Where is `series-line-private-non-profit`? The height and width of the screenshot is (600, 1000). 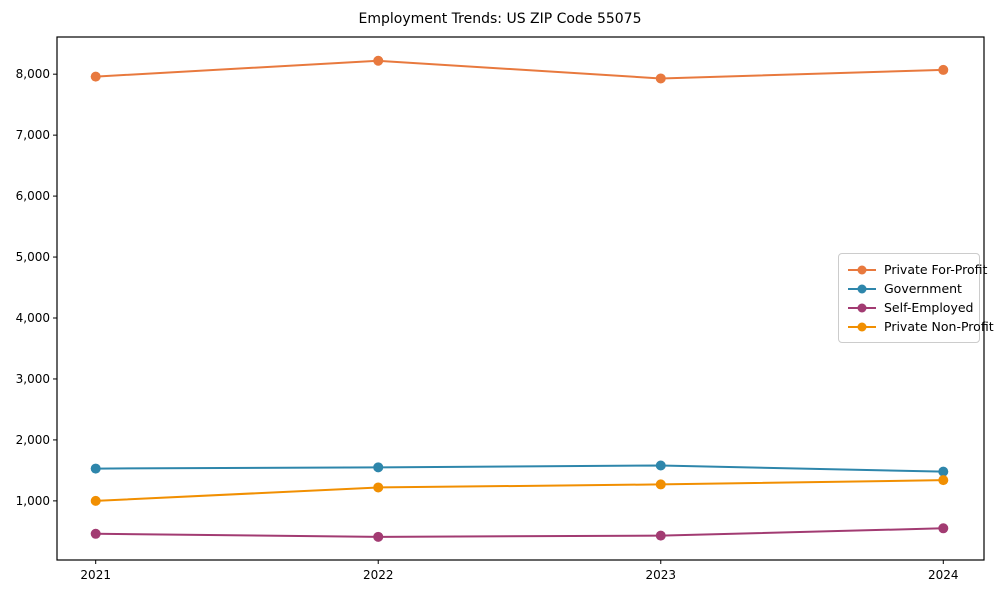
series-line-private-non-profit is located at coordinates (519, 490).